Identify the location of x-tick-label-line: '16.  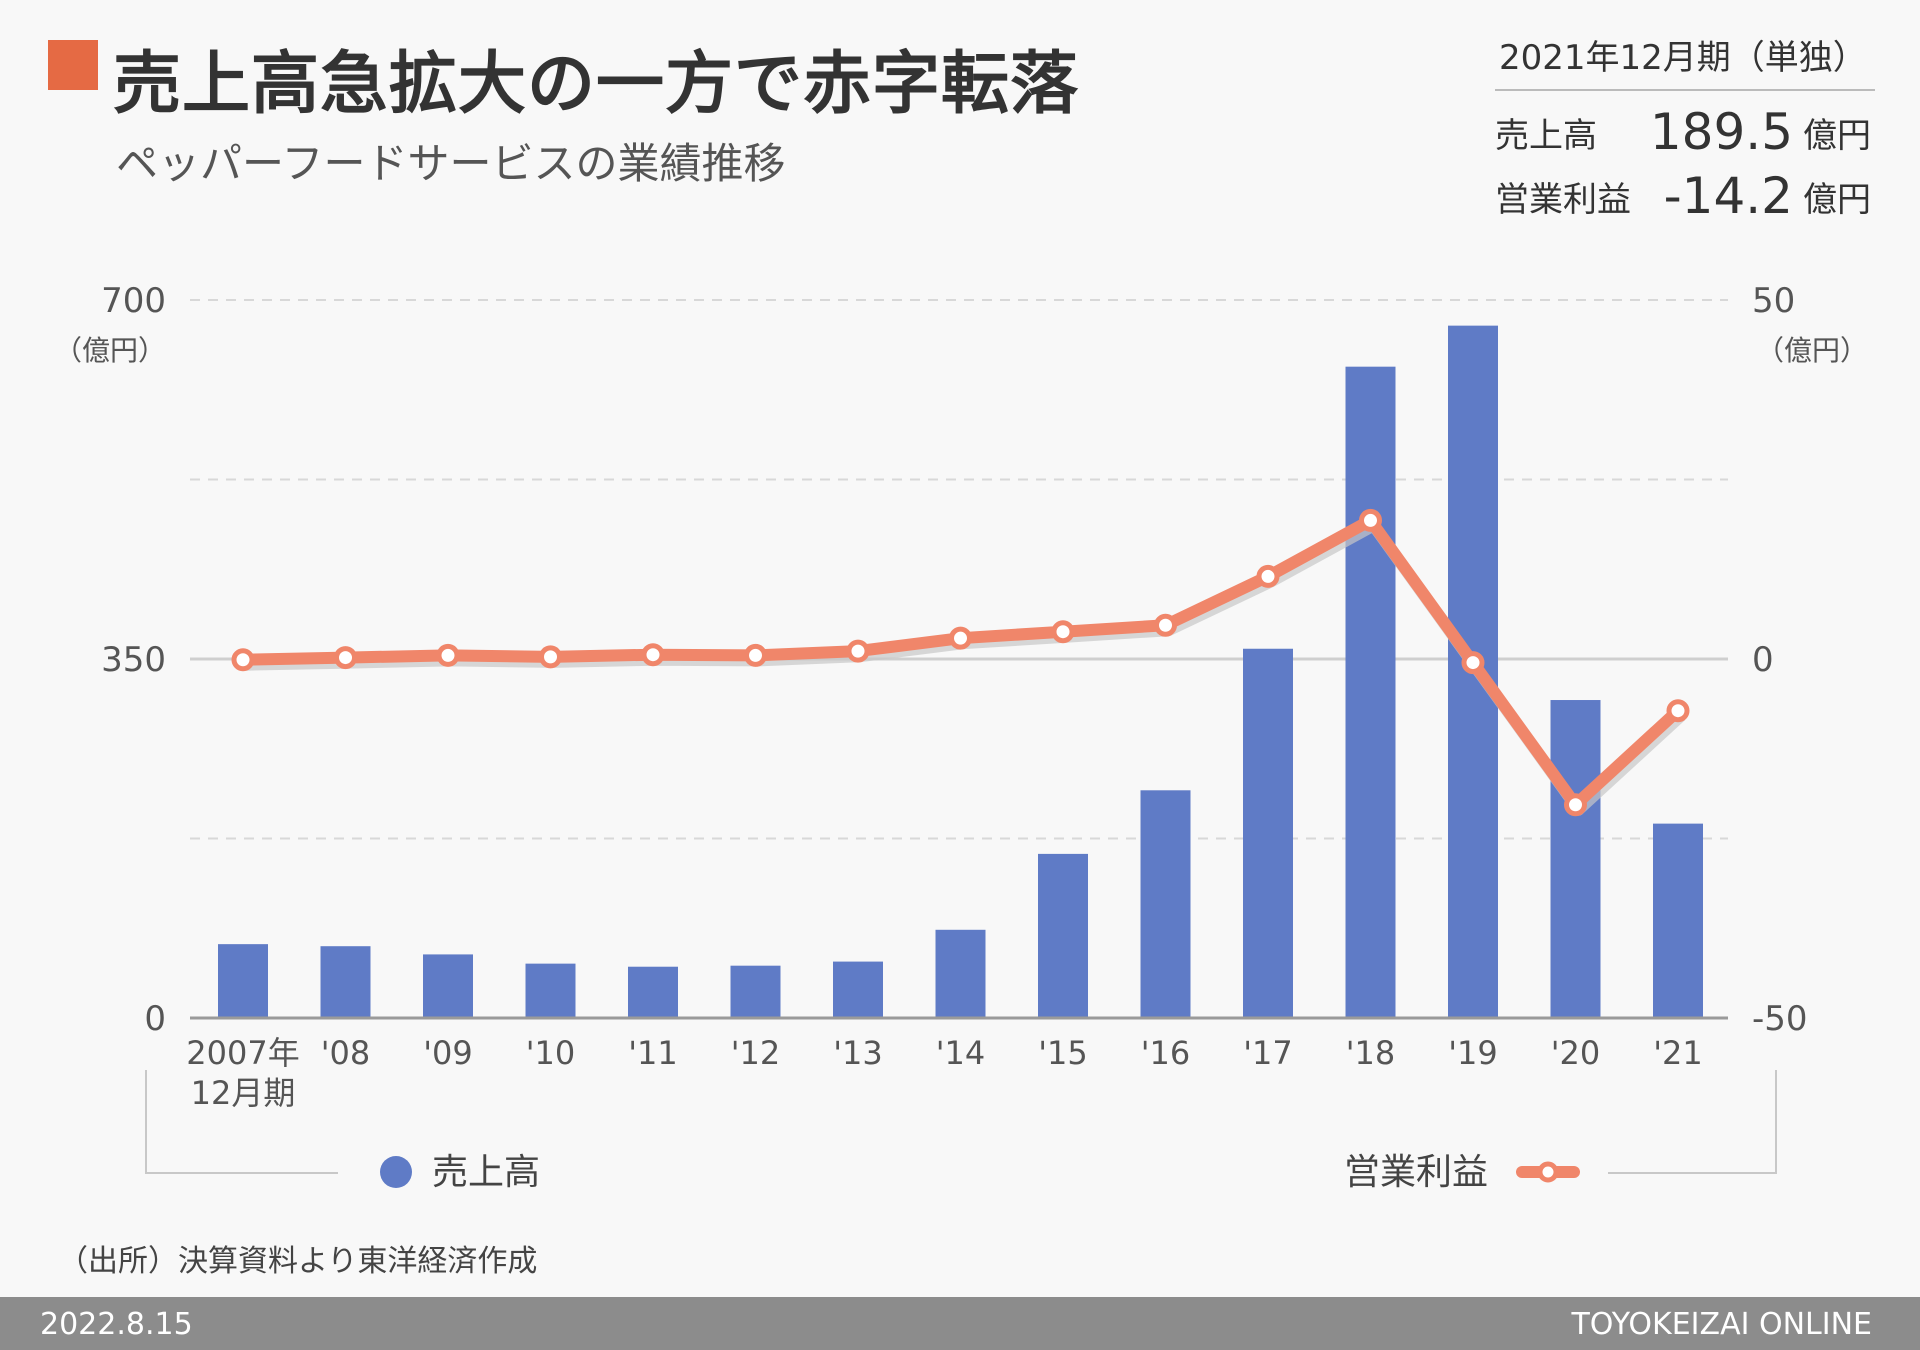
(1166, 1053).